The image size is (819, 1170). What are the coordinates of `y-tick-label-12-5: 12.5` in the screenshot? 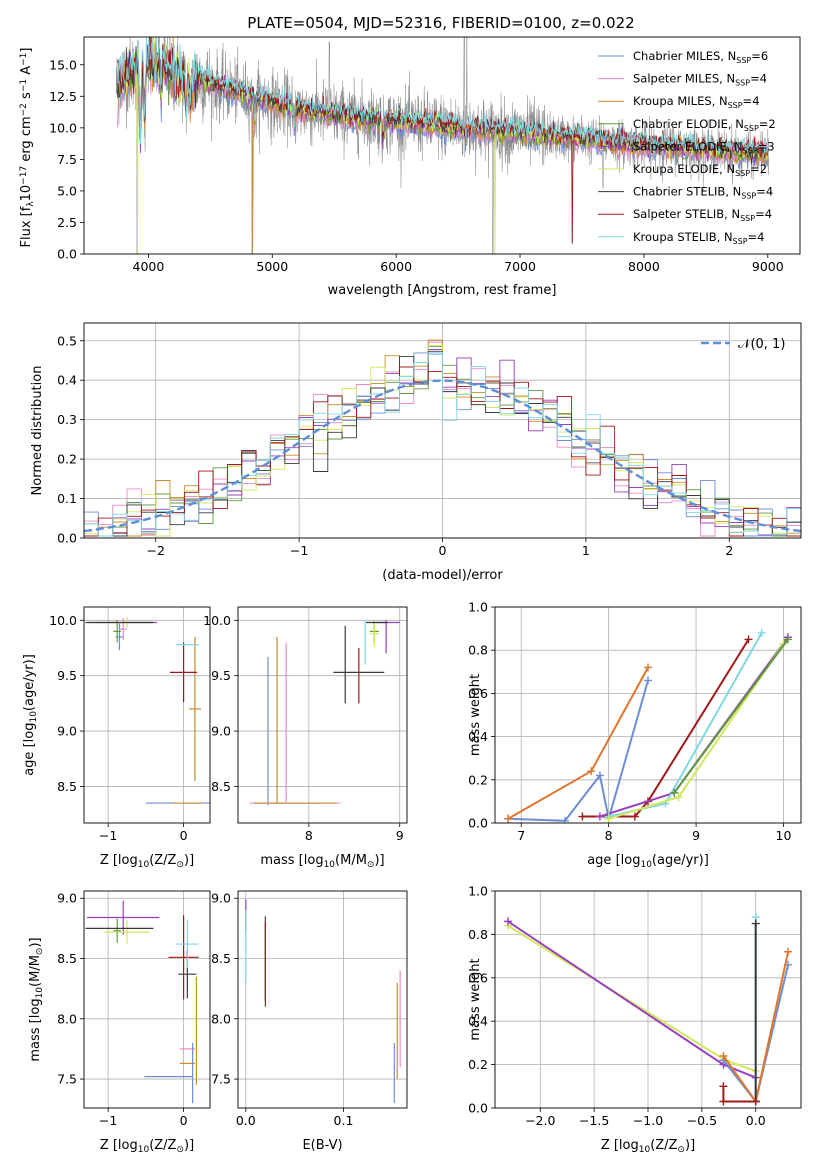 It's located at (63, 96).